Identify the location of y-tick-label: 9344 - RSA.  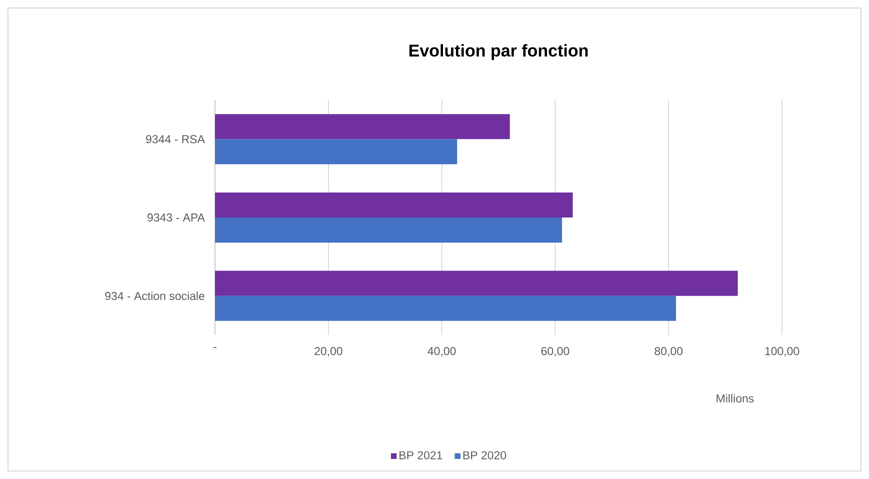
(175, 139).